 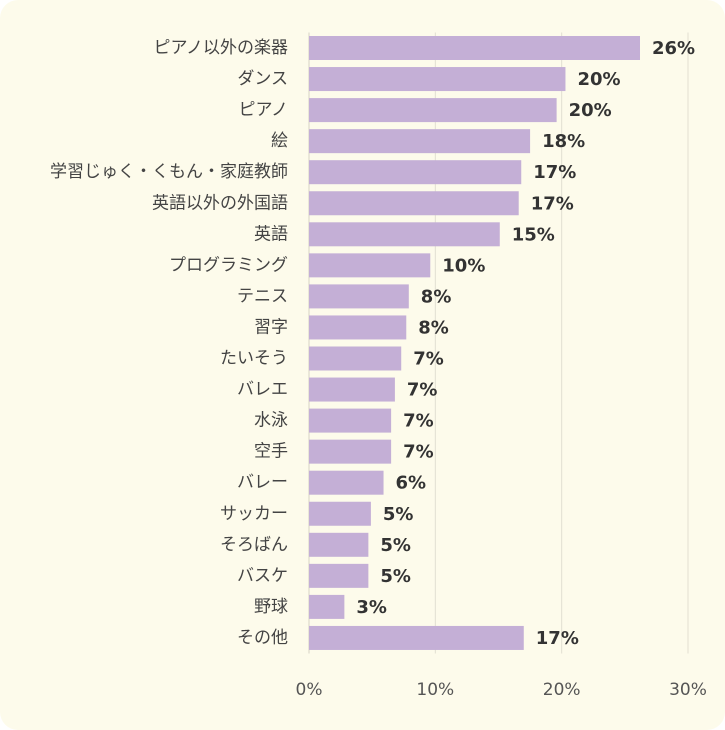 I want to click on data-label: 18%, so click(x=563, y=141).